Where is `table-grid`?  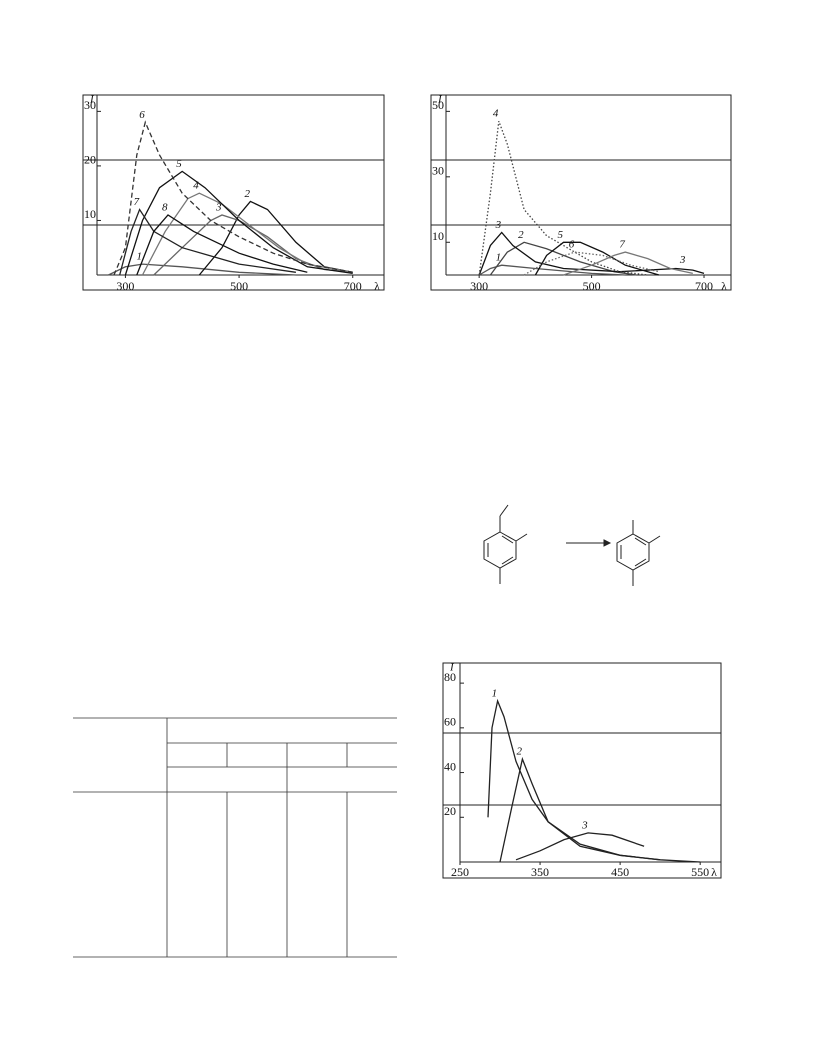
table-grid is located at coordinates (235, 837).